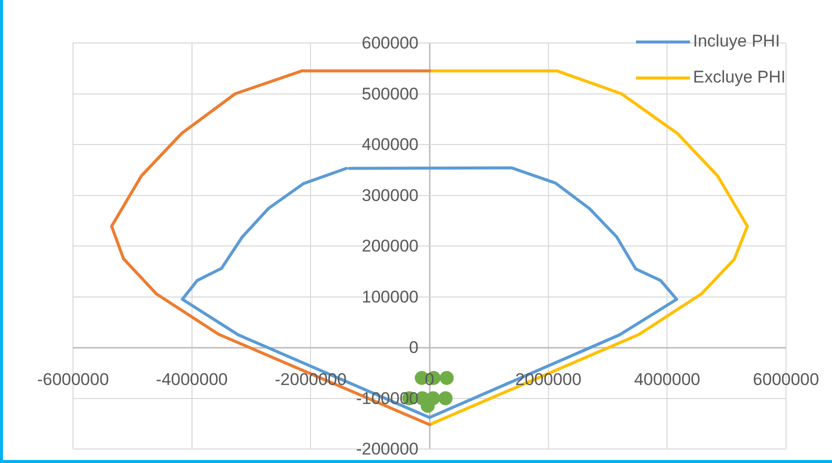 The width and height of the screenshot is (832, 463). What do you see at coordinates (667, 380) in the screenshot?
I see `x-tick-label: 4000000` at bounding box center [667, 380].